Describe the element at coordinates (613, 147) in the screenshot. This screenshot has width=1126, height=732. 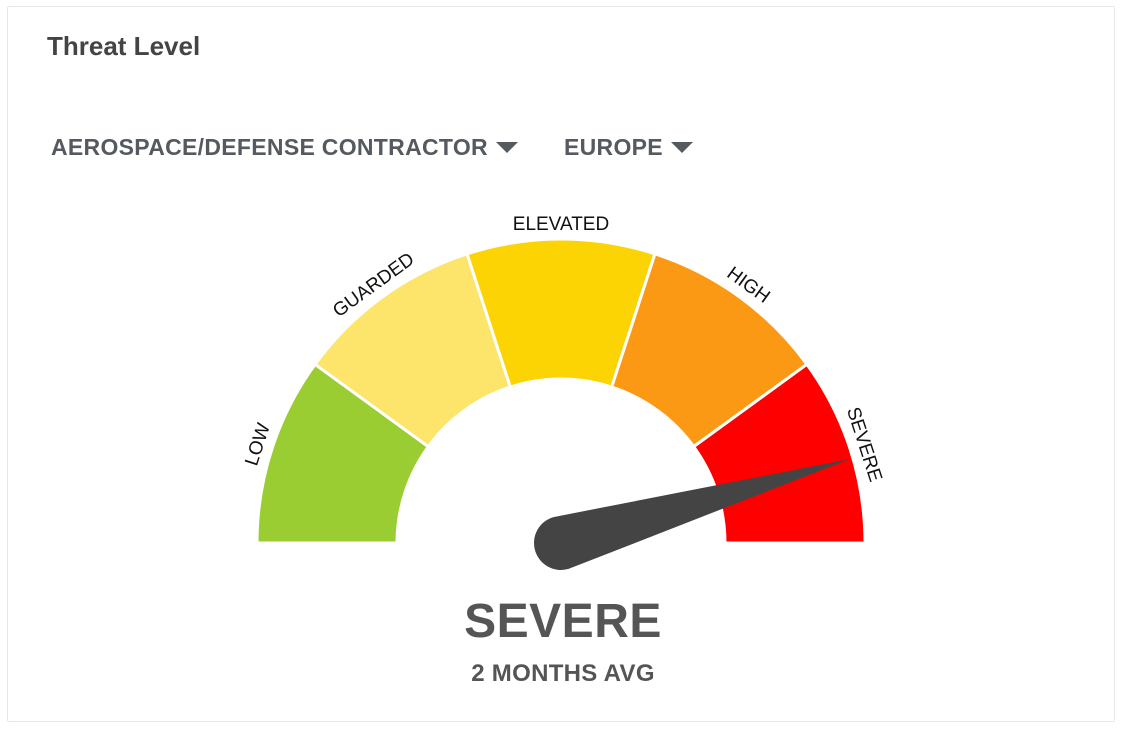
I see `region-dropdown-label: EUROPE` at that location.